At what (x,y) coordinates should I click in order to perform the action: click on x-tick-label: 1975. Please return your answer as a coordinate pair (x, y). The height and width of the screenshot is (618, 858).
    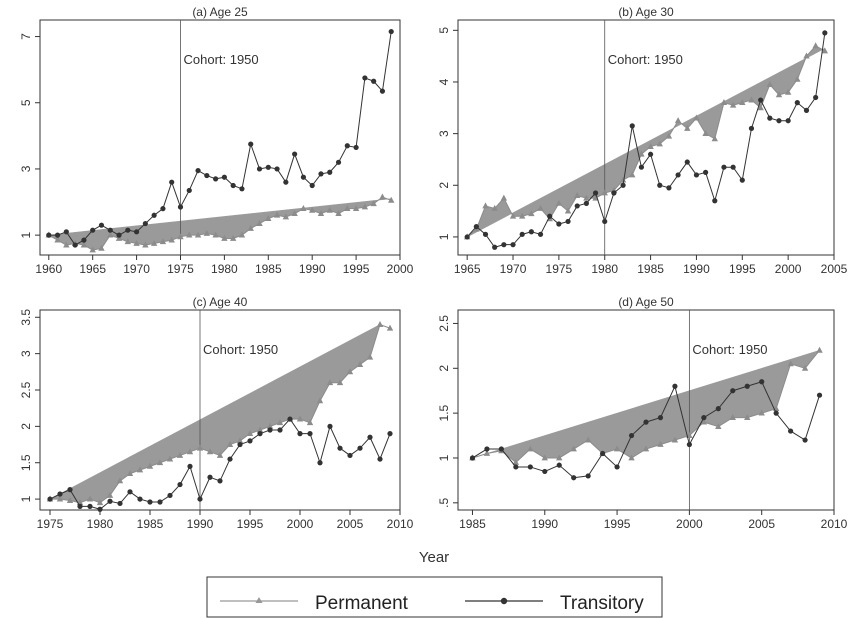
    Looking at the image, I should click on (559, 269).